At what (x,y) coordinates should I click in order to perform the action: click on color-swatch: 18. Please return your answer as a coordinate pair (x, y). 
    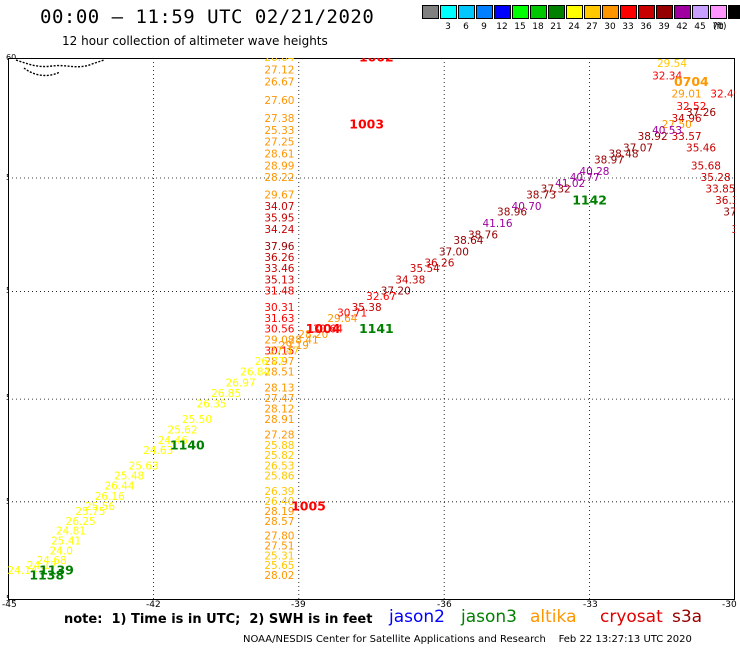
    Looking at the image, I should click on (538, 18).